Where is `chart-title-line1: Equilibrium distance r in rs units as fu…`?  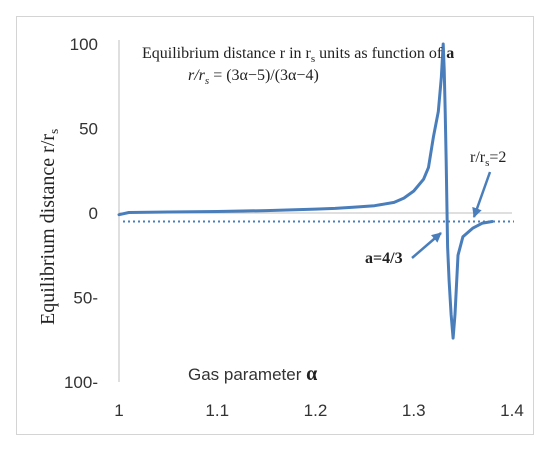 chart-title-line1: Equilibrium distance r in rs units as fu… is located at coordinates (298, 55).